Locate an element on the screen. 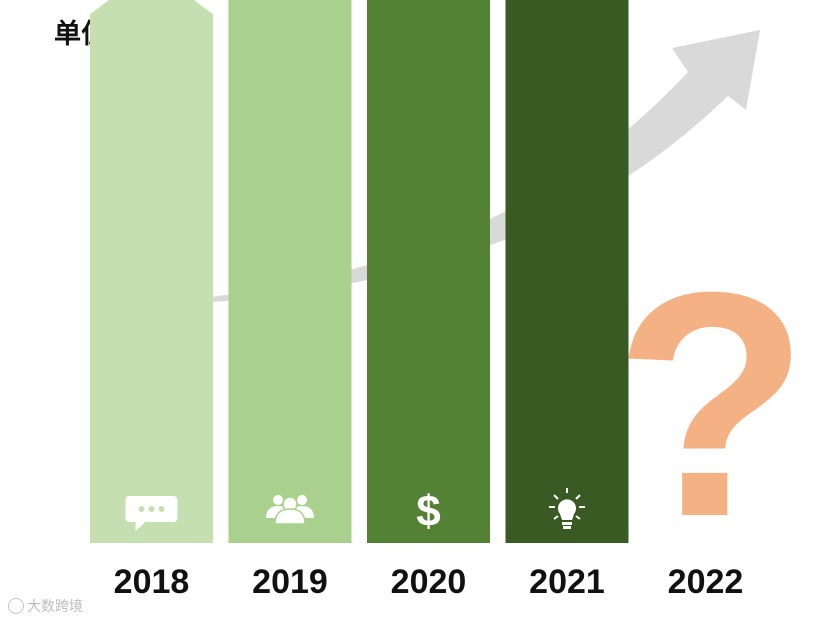  category-label-2022: 2022 is located at coordinates (706, 582).